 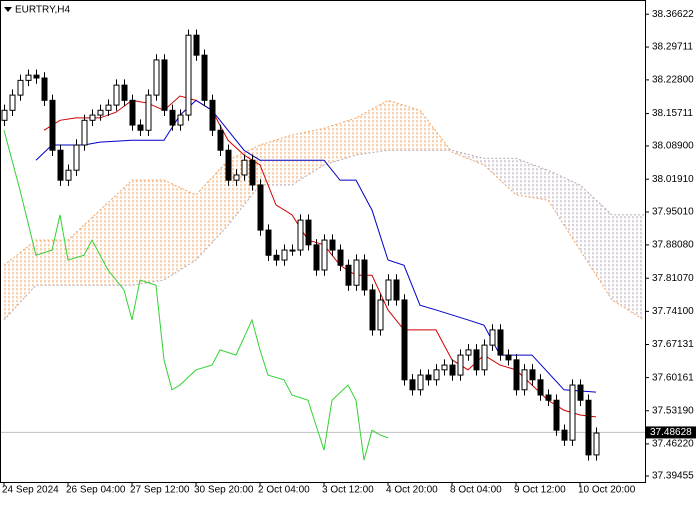 What do you see at coordinates (673, 212) in the screenshot?
I see `y-tick-label: 37.95010` at bounding box center [673, 212].